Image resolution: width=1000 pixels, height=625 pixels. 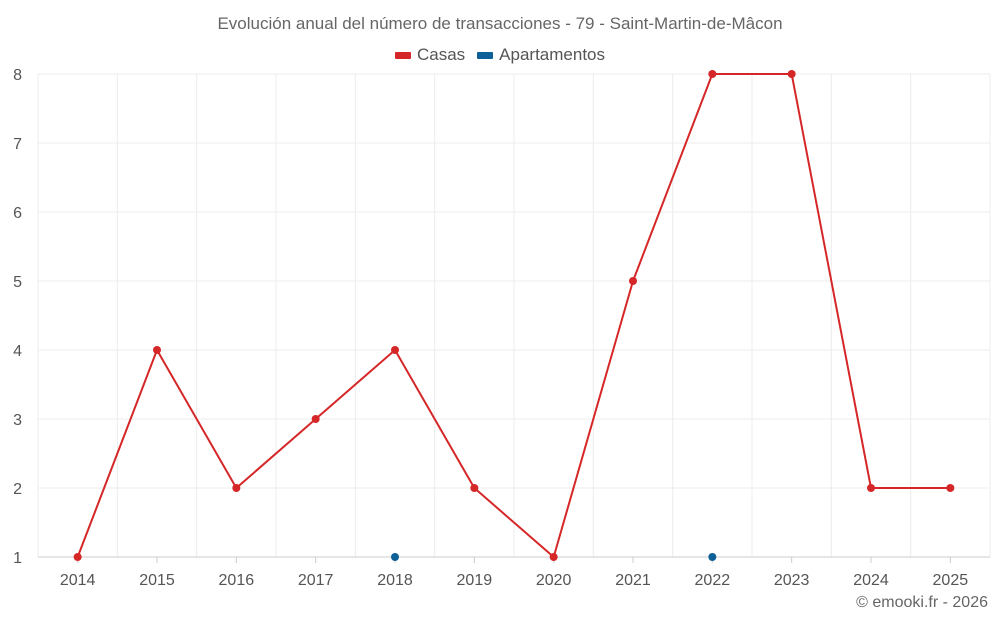 What do you see at coordinates (792, 580) in the screenshot?
I see `x-tick-label: 2023` at bounding box center [792, 580].